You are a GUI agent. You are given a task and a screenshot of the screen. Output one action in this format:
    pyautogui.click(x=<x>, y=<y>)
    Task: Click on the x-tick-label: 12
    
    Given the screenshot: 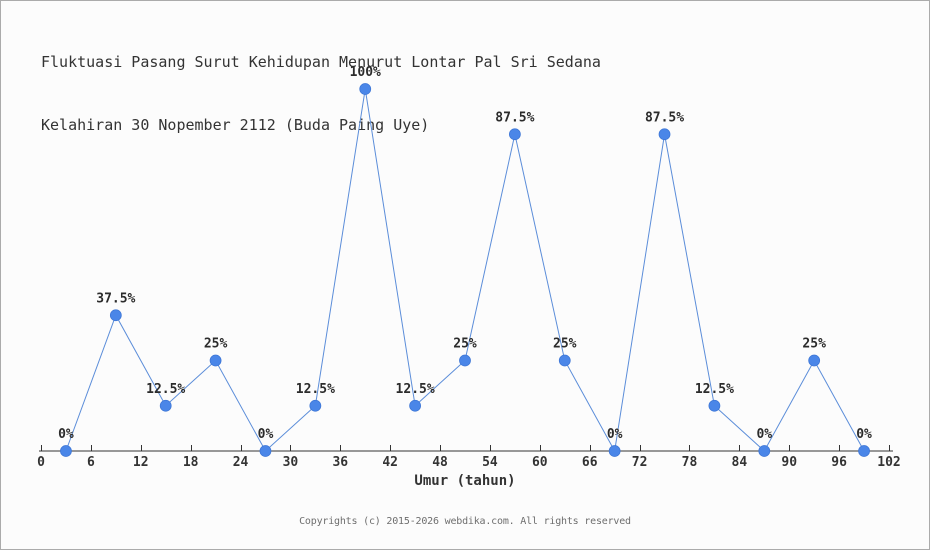 What is the action you would take?
    pyautogui.click(x=141, y=462)
    